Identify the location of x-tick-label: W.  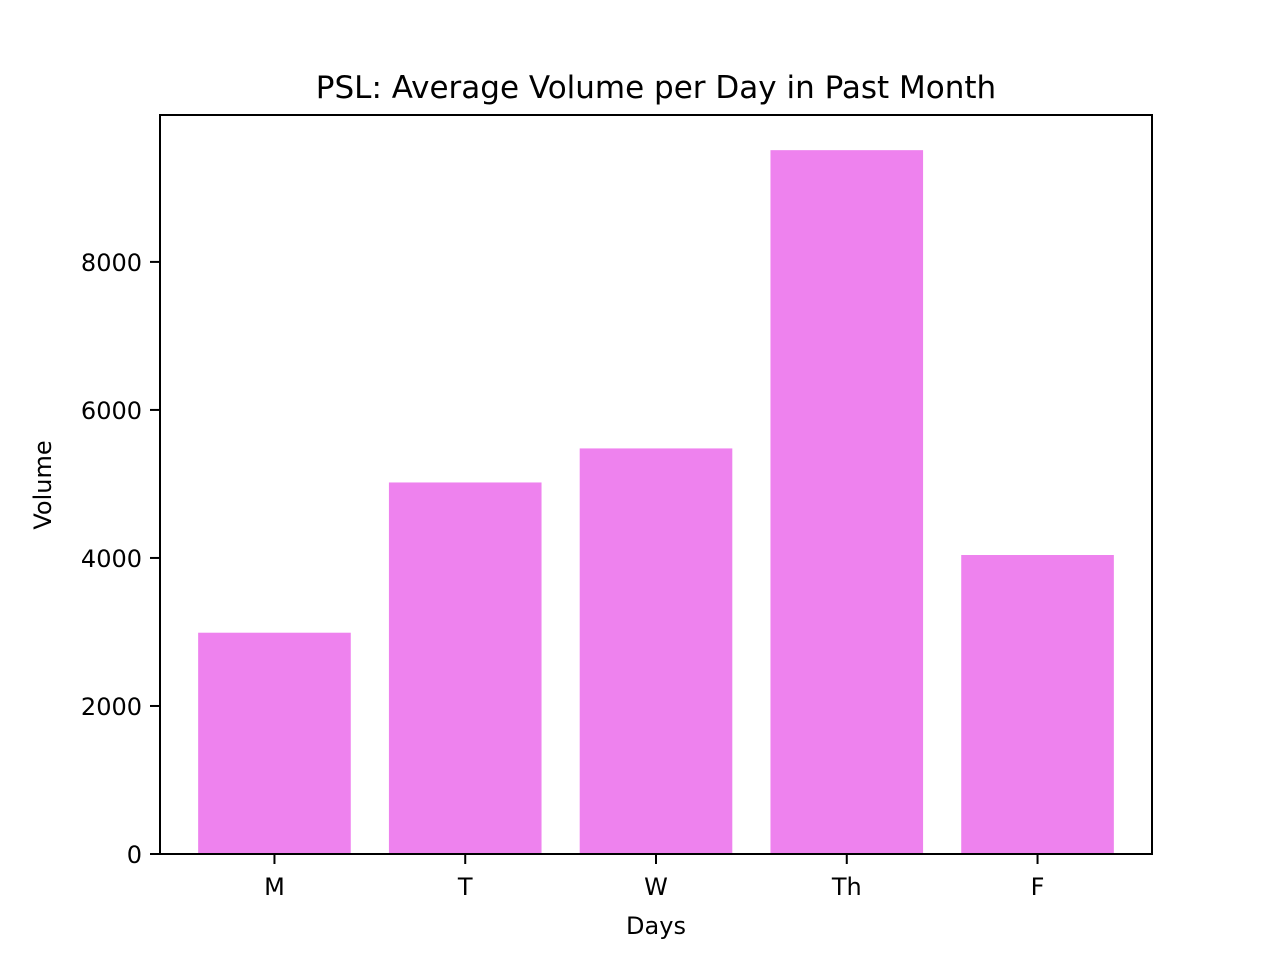
(656, 887).